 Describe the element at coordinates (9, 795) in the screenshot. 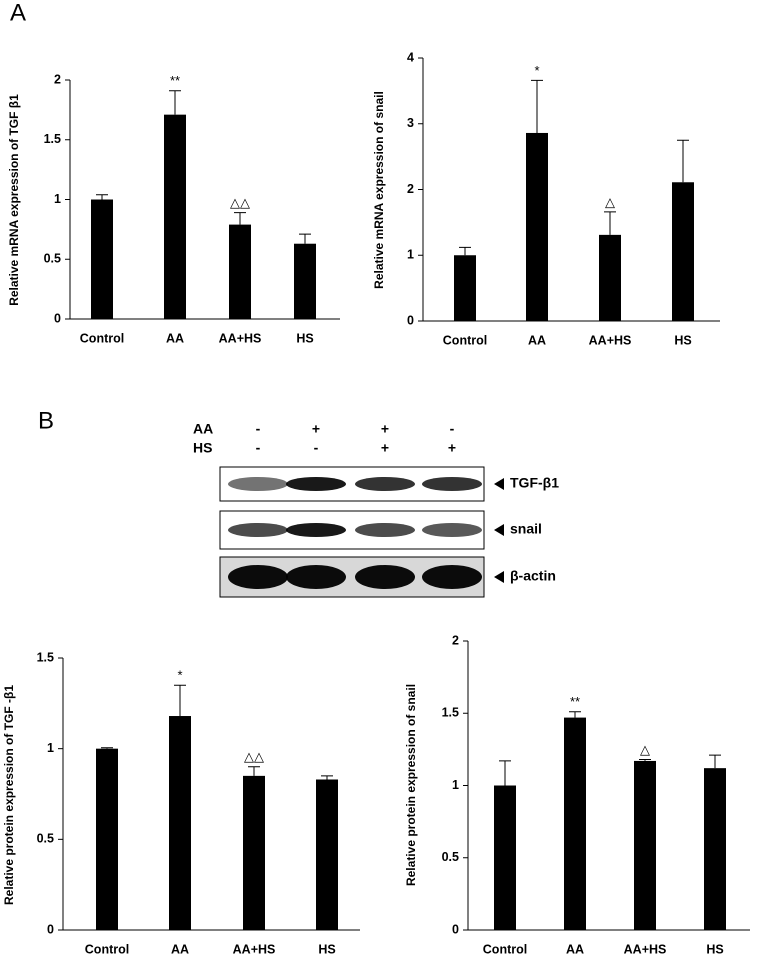

I see `y-axis-label: Relative protein expression of TGF -β1` at that location.